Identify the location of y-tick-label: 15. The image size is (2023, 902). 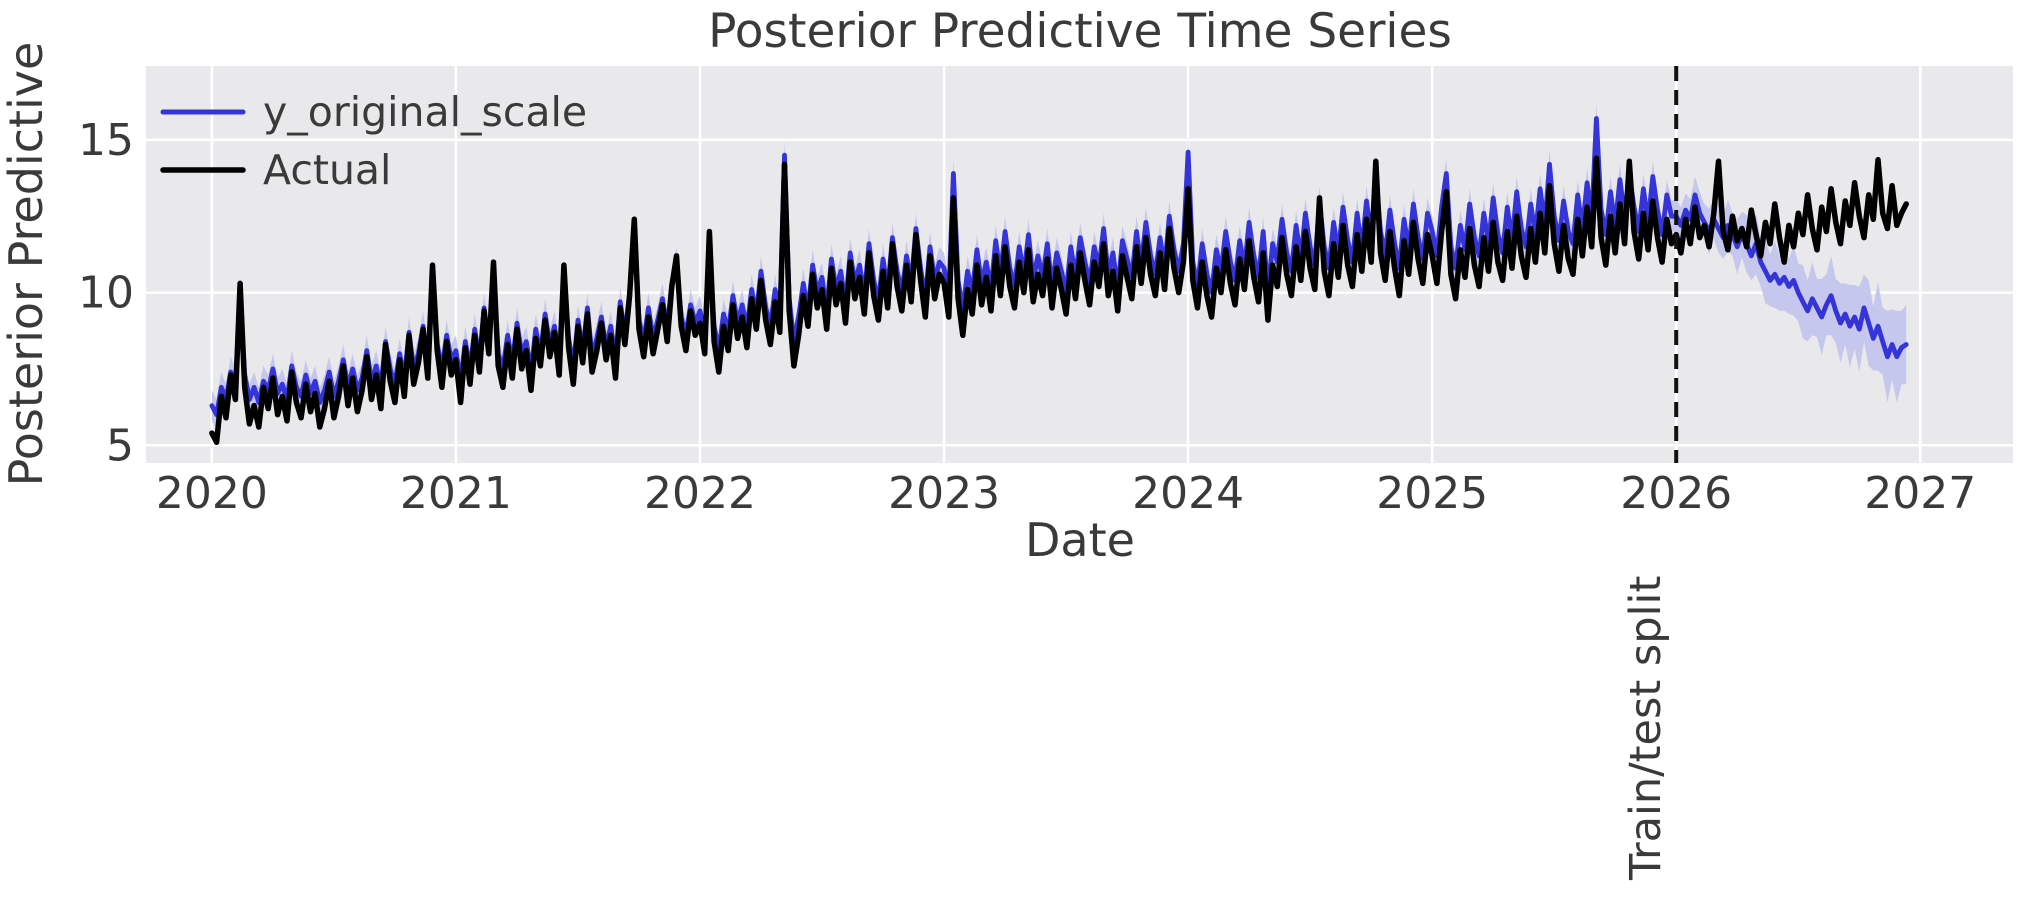
(106, 140).